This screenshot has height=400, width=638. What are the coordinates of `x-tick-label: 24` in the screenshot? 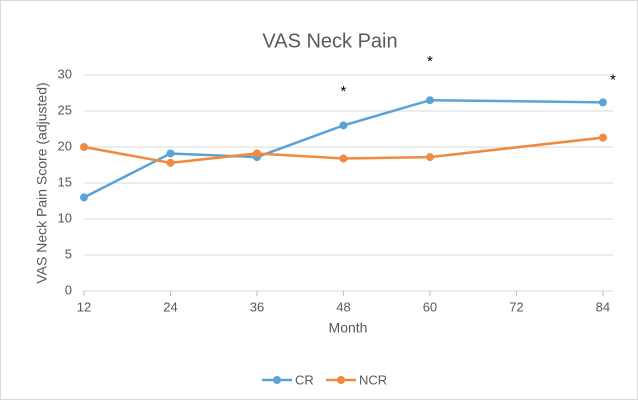 It's located at (170, 306).